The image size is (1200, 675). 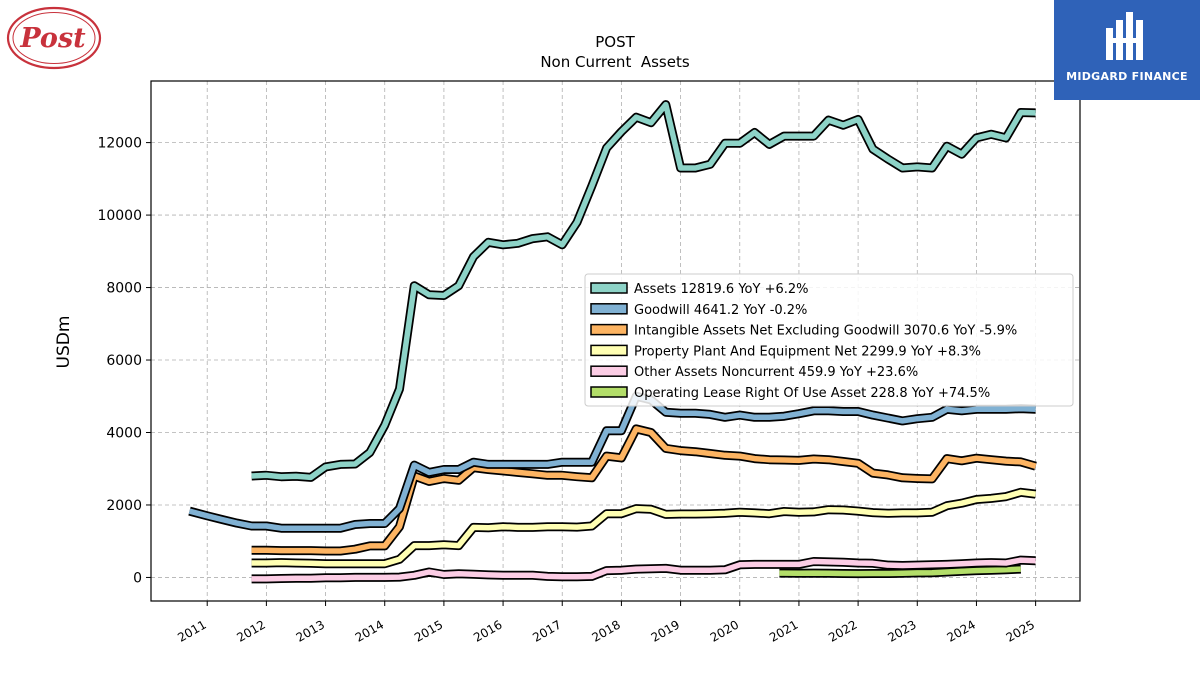 I want to click on x-tick-label: 2022, so click(x=842, y=630).